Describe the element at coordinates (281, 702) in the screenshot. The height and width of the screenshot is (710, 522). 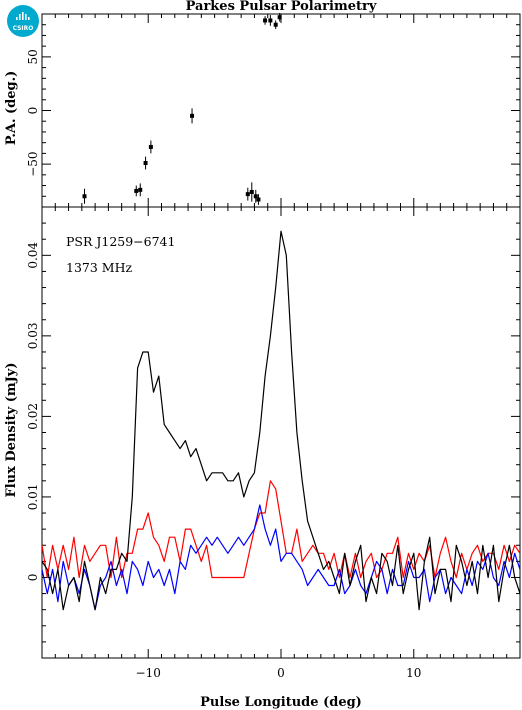
I see `x-axis-label: Pulse Longitude (deg)` at that location.